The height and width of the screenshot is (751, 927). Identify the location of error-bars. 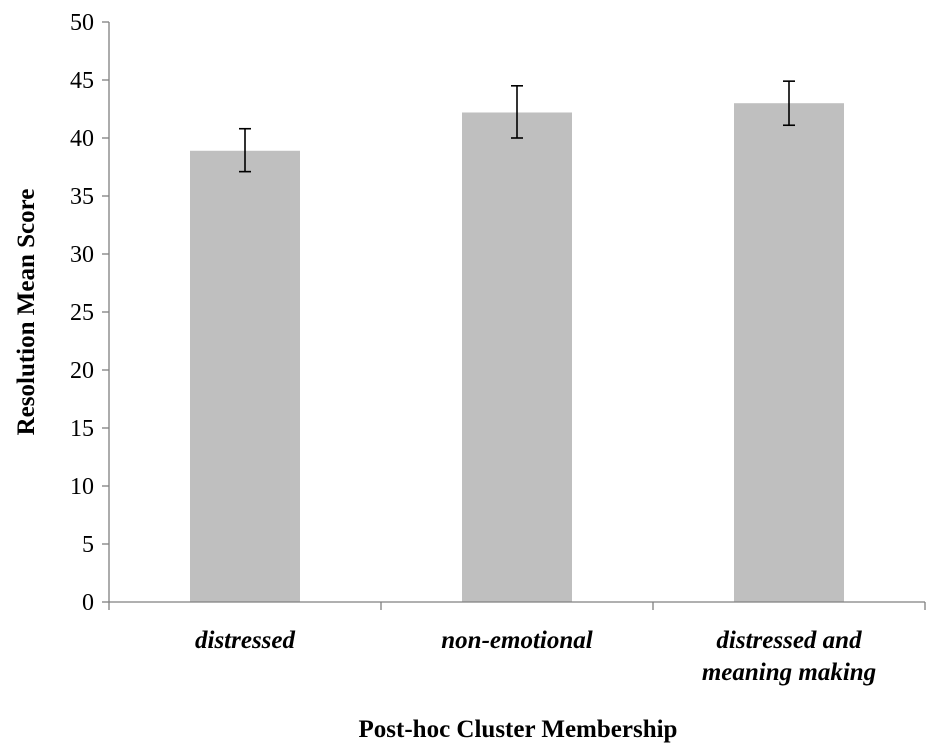
(517, 126).